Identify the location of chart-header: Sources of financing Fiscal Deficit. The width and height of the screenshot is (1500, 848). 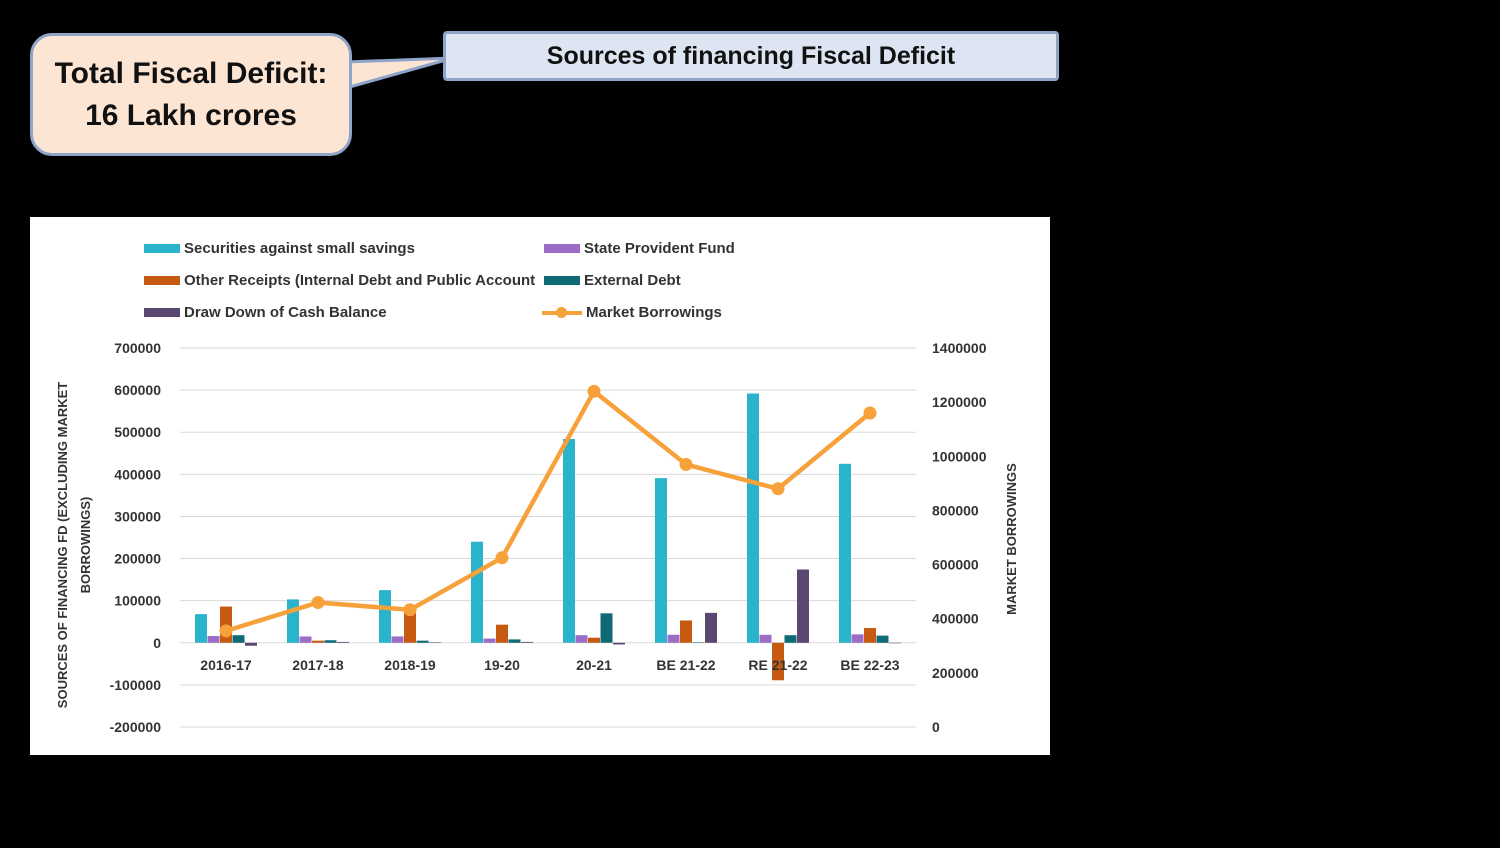
(751, 56).